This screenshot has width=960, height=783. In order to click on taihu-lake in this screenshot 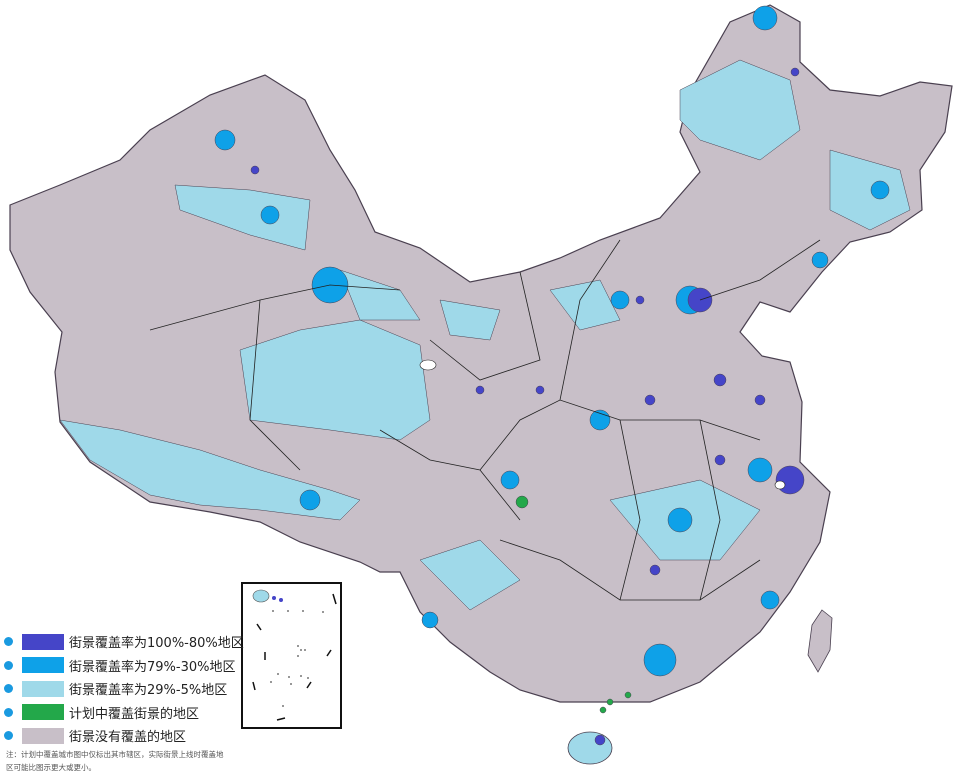, I will do `click(780, 485)`.